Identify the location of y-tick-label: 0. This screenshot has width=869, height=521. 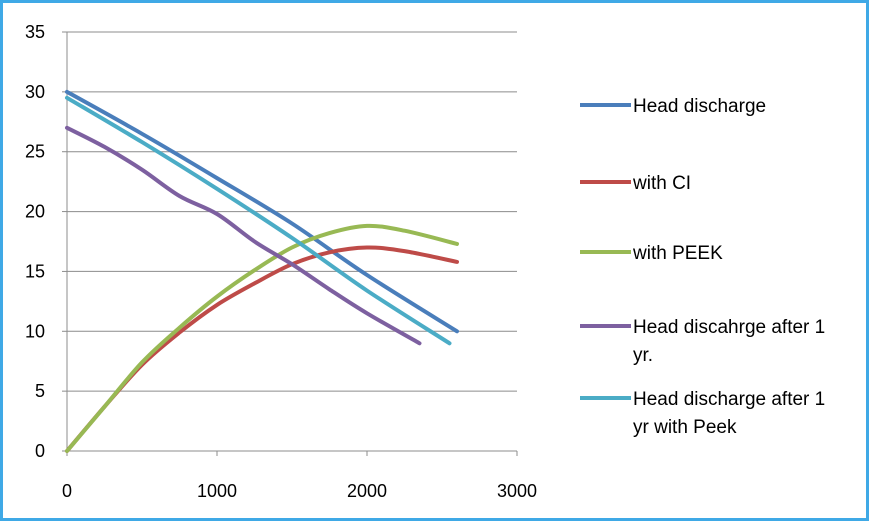
(40, 451).